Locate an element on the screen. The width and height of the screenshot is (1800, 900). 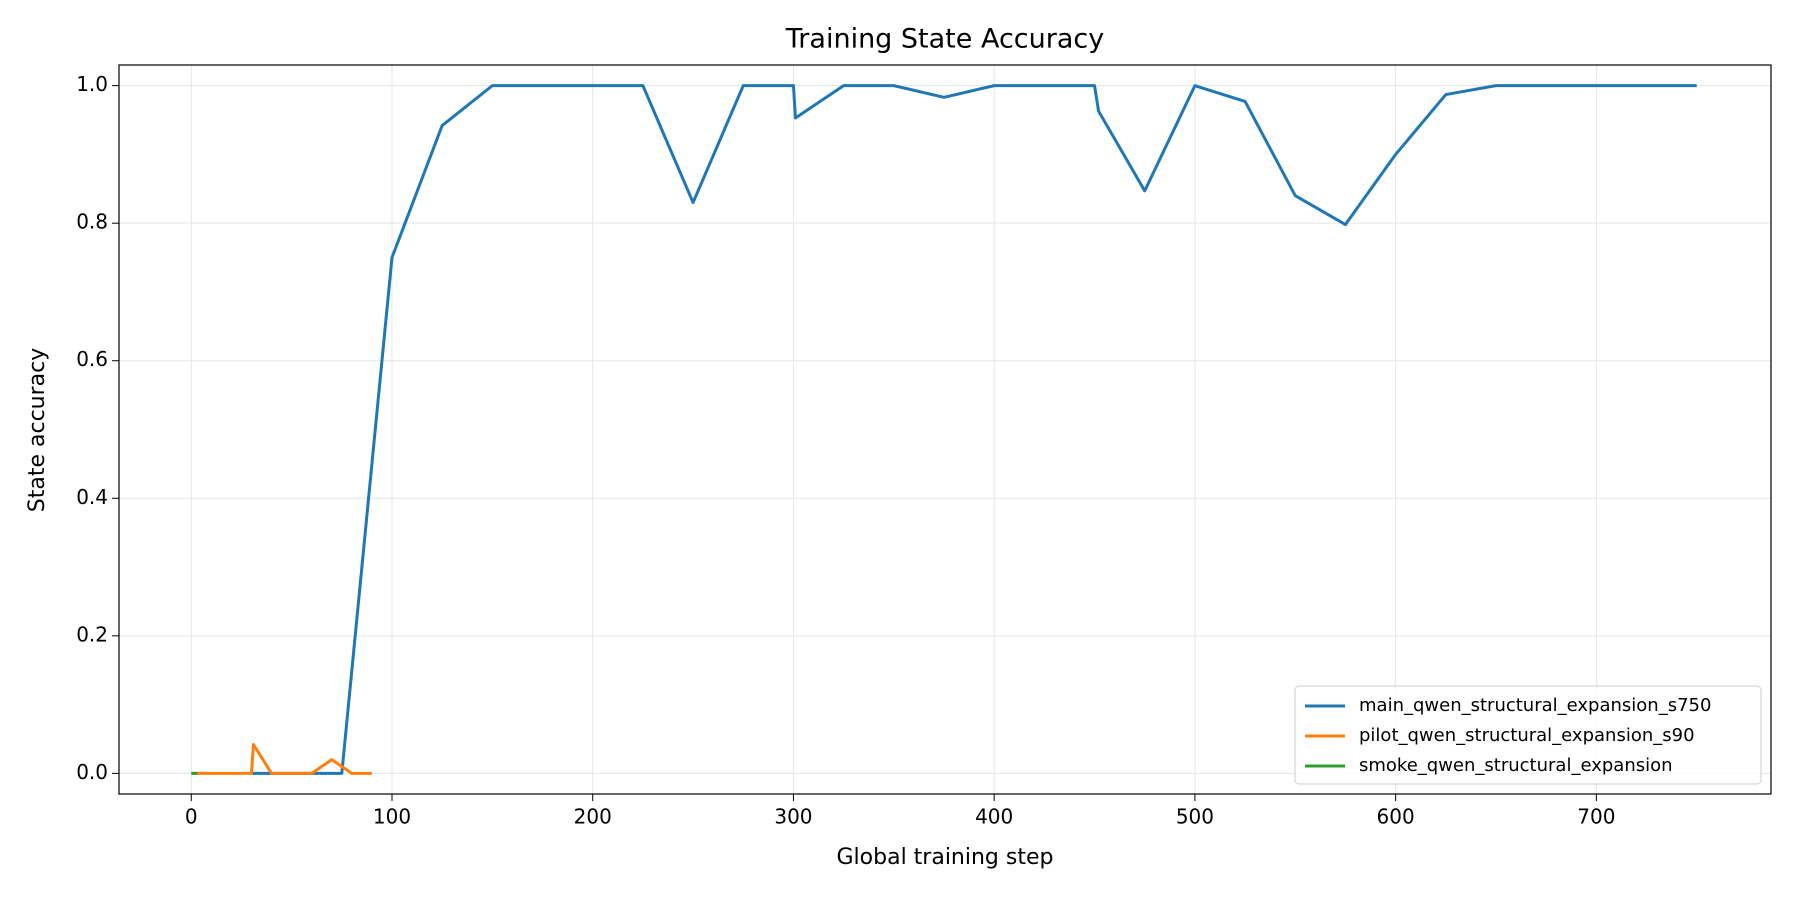
y-tick-label: 0.2 is located at coordinates (92, 634).